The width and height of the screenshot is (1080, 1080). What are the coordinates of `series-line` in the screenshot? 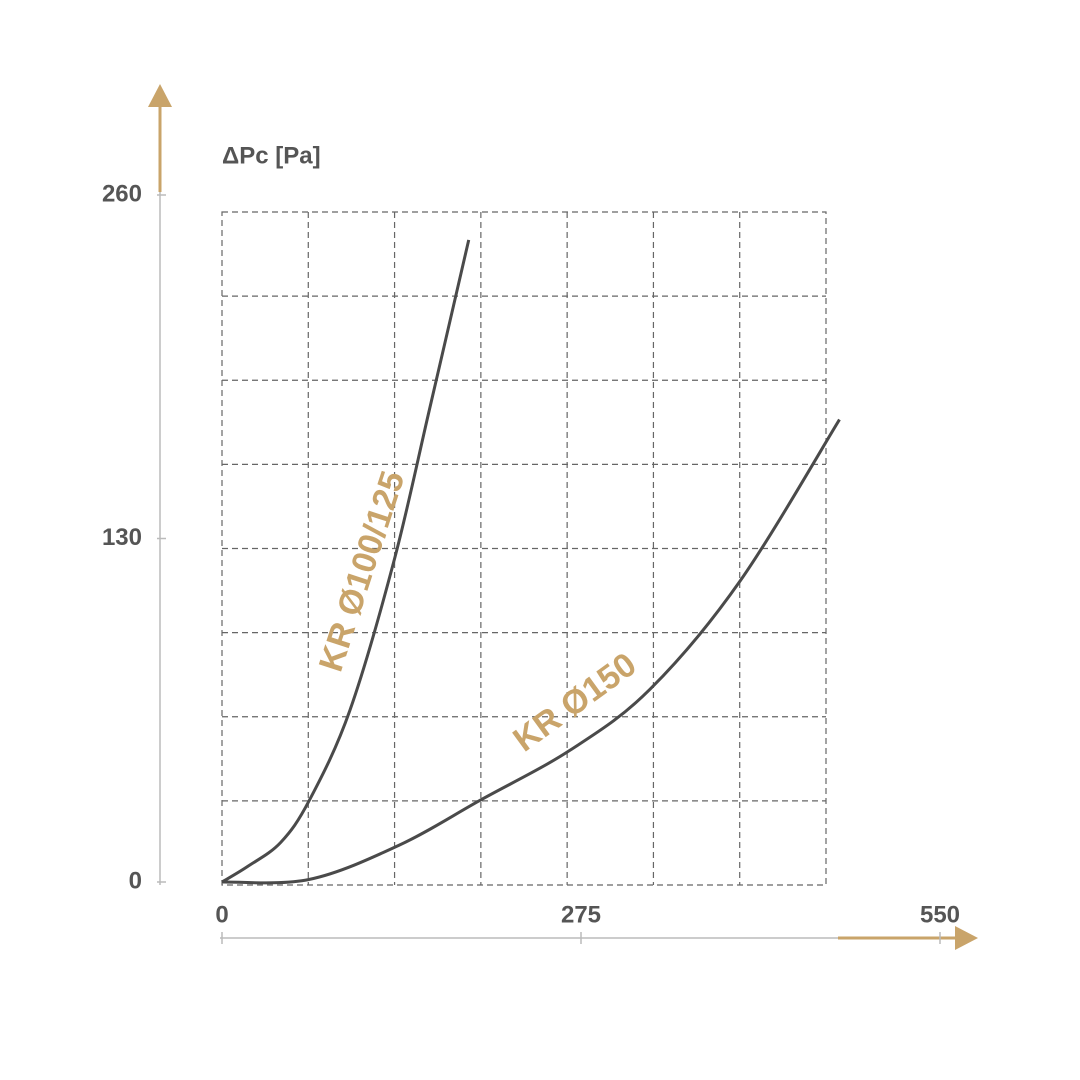 It's located at (346, 561).